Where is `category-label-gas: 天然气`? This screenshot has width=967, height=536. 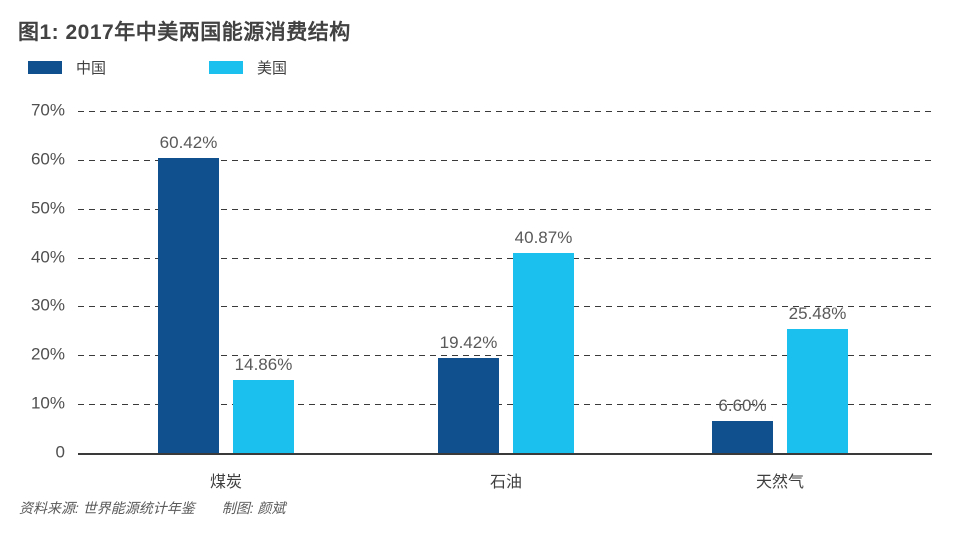 category-label-gas: 天然气 is located at coordinates (779, 482).